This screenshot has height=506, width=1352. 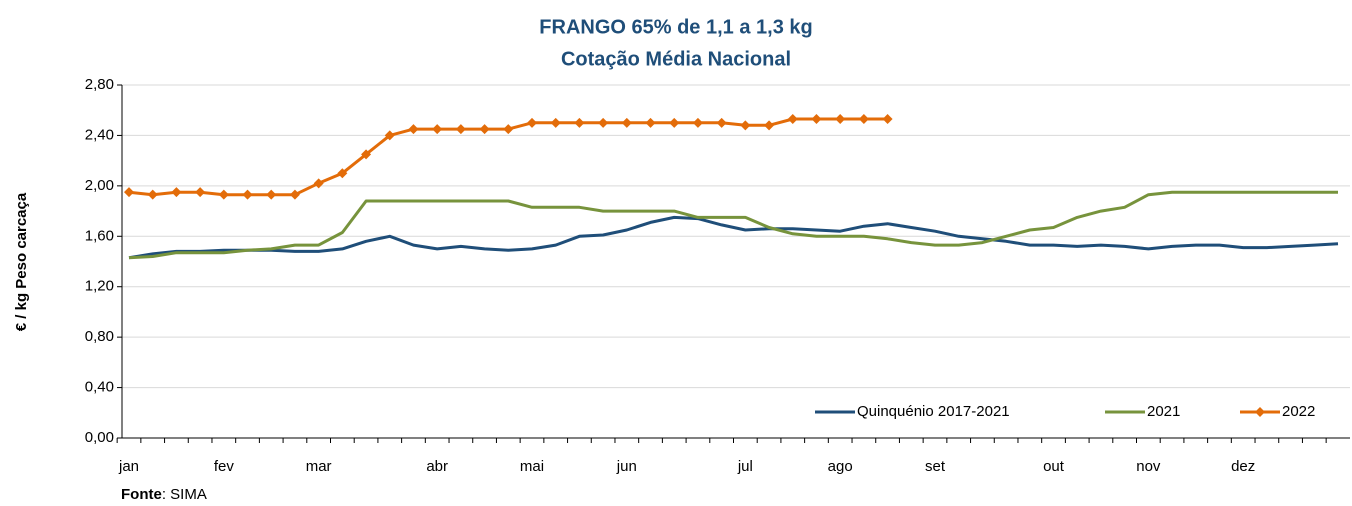 What do you see at coordinates (99, 387) in the screenshot?
I see `y-tick-label: 0,40` at bounding box center [99, 387].